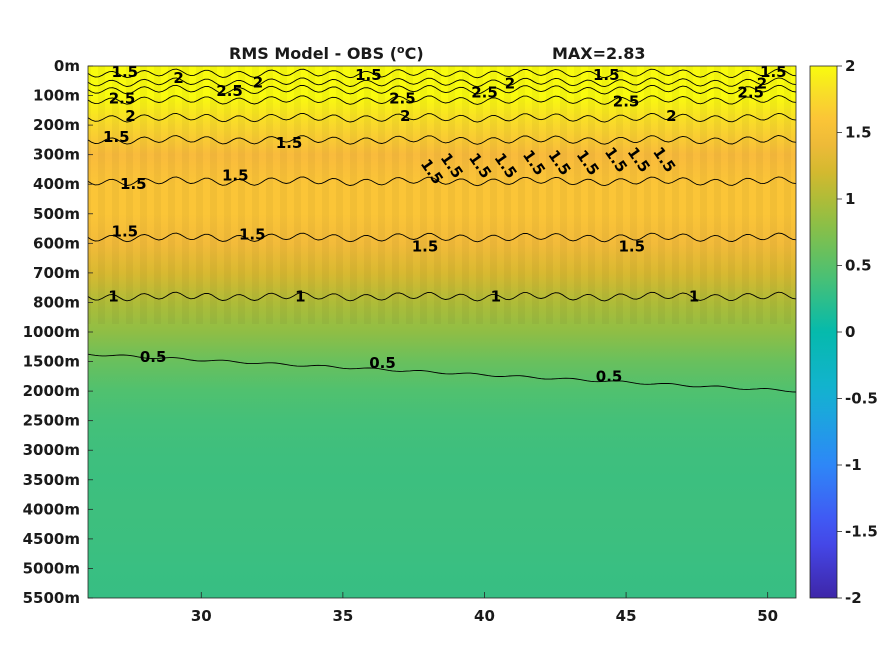  Describe the element at coordinates (51, 362) in the screenshot. I see `y-tick-label: 1500m` at that location.